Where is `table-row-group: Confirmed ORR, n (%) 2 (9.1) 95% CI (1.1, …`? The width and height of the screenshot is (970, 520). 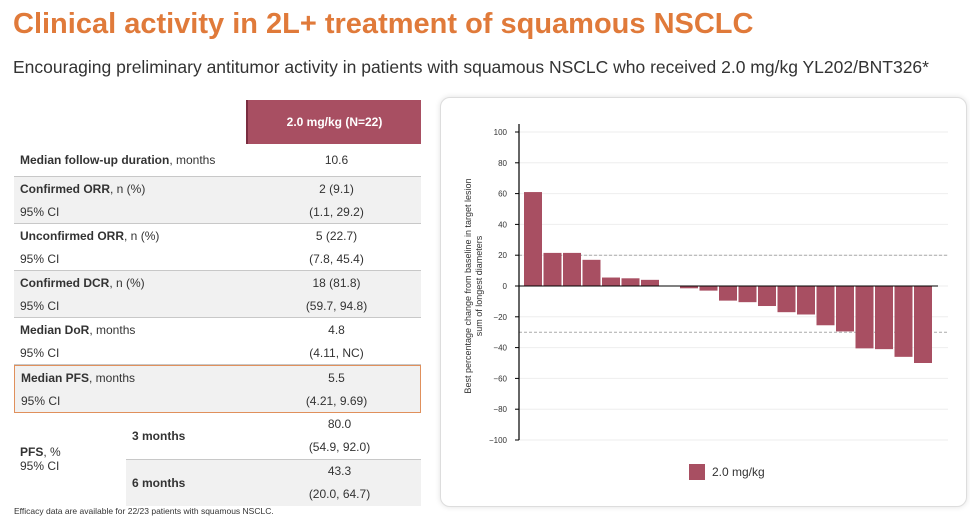 table-row-group: Confirmed ORR, n (%) 2 (9.1) 95% CI (1.1, … is located at coordinates (217, 200).